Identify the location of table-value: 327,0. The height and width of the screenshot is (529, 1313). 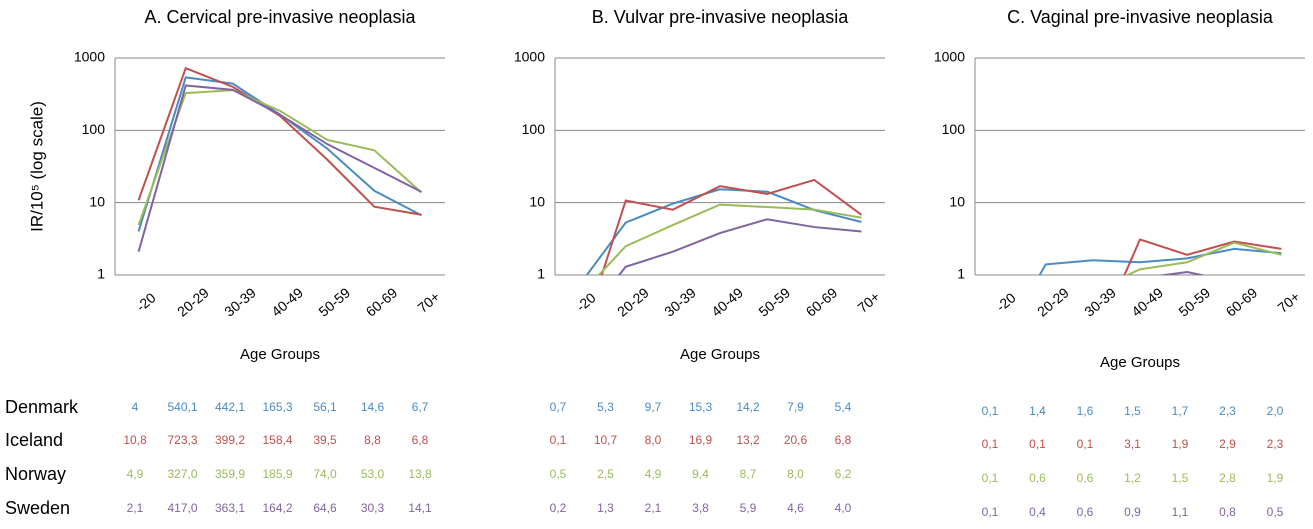
(182, 474).